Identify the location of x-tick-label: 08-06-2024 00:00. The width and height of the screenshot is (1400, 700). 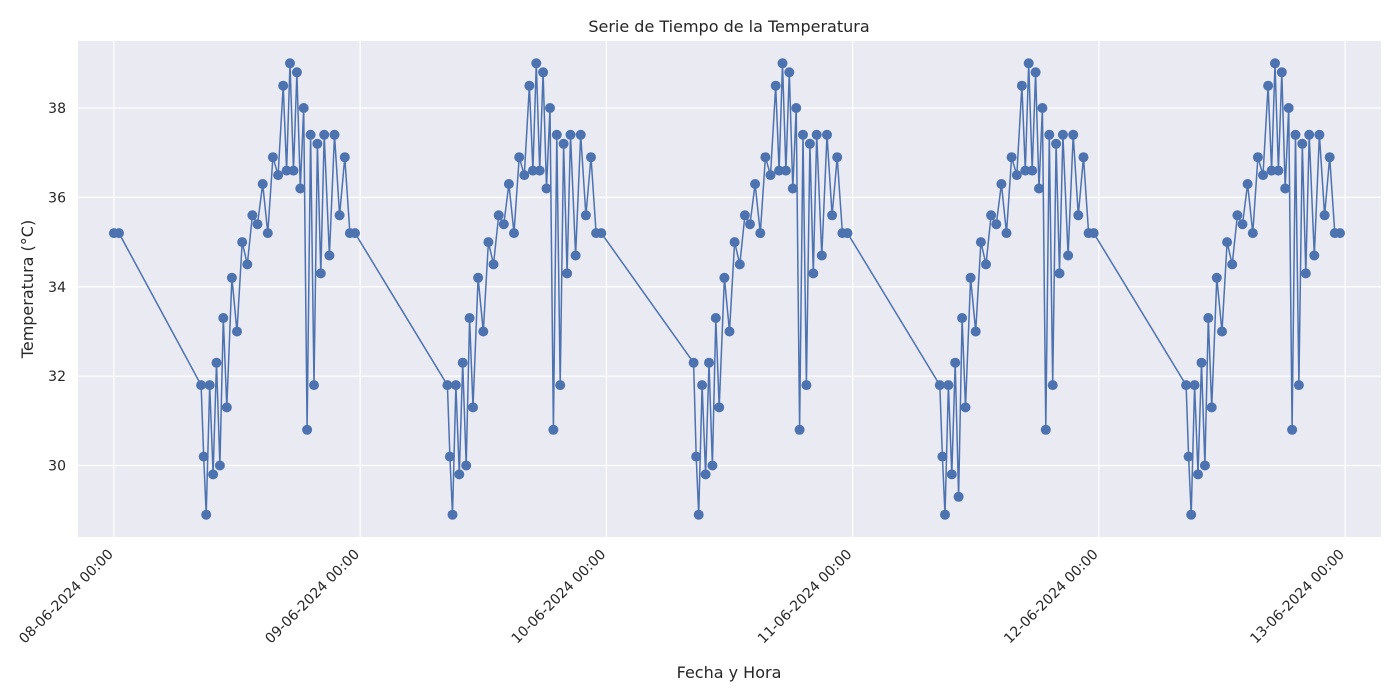
(66, 597).